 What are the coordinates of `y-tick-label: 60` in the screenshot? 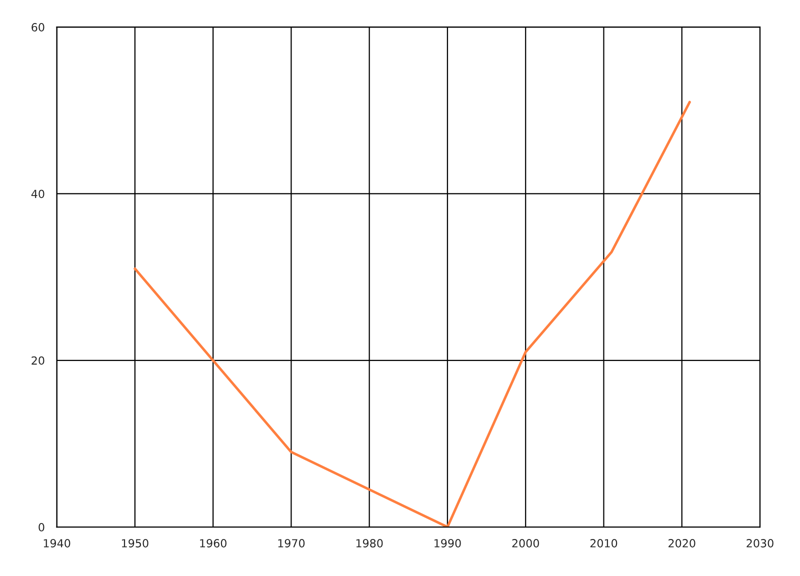 It's located at (38, 27).